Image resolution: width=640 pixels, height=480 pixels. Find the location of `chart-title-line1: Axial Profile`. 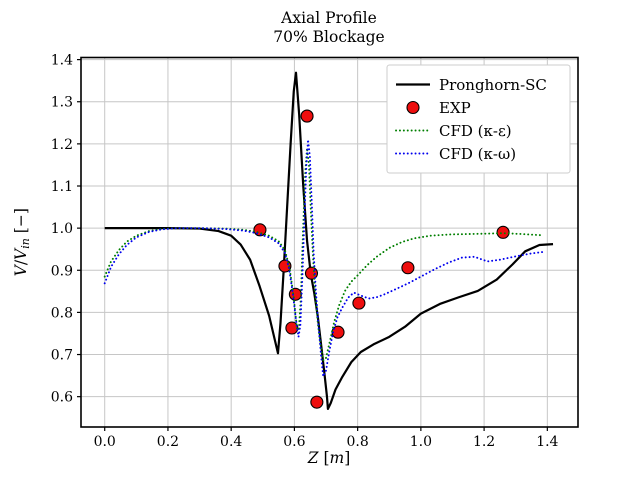

chart-title-line1: Axial Profile is located at coordinates (328, 18).